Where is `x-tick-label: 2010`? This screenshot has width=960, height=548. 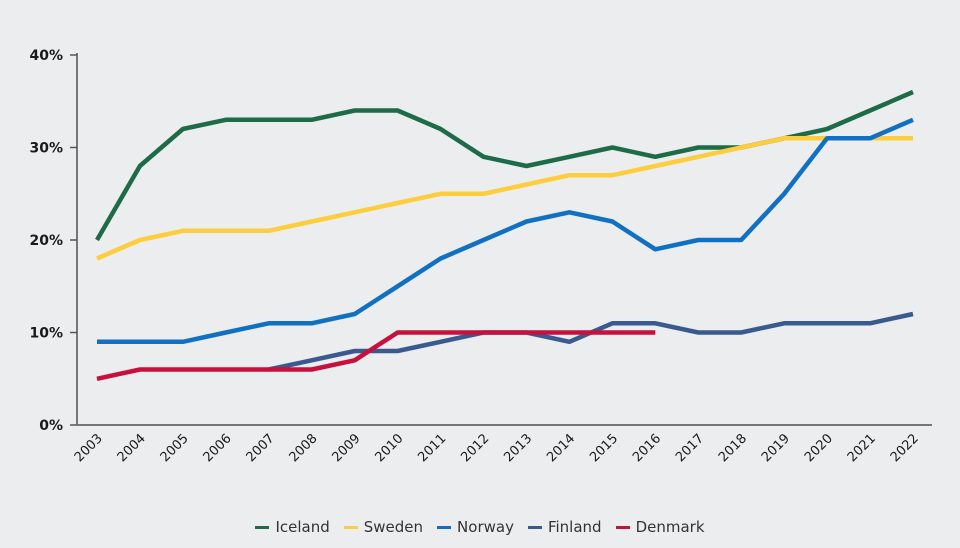 x-tick-label: 2010 is located at coordinates (389, 448).